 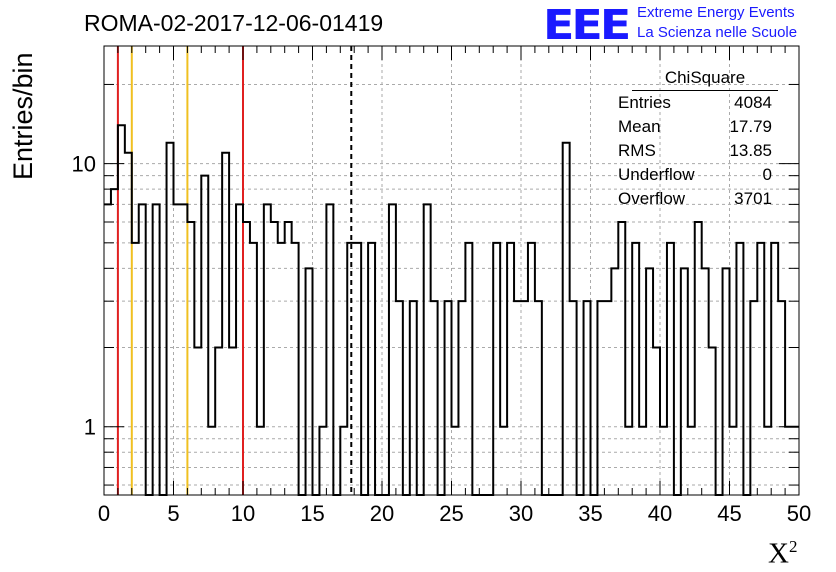 What do you see at coordinates (705, 78) in the screenshot?
I see `stats-title: ChiSquare` at bounding box center [705, 78].